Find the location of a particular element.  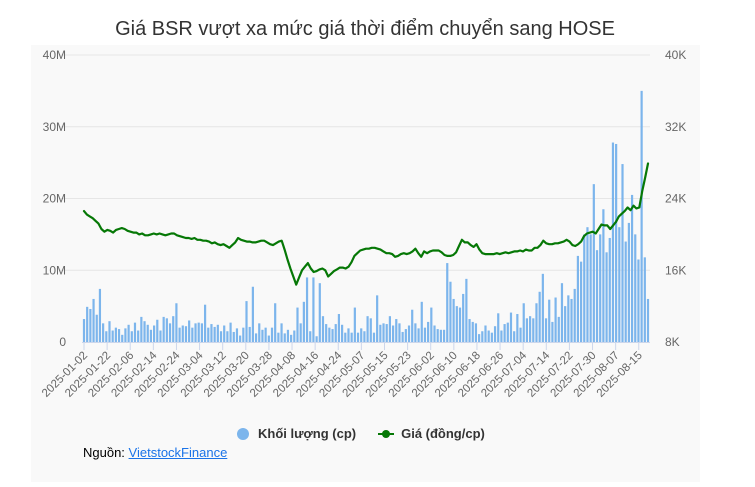

svg-text: 40M is located at coordinates (54, 55).